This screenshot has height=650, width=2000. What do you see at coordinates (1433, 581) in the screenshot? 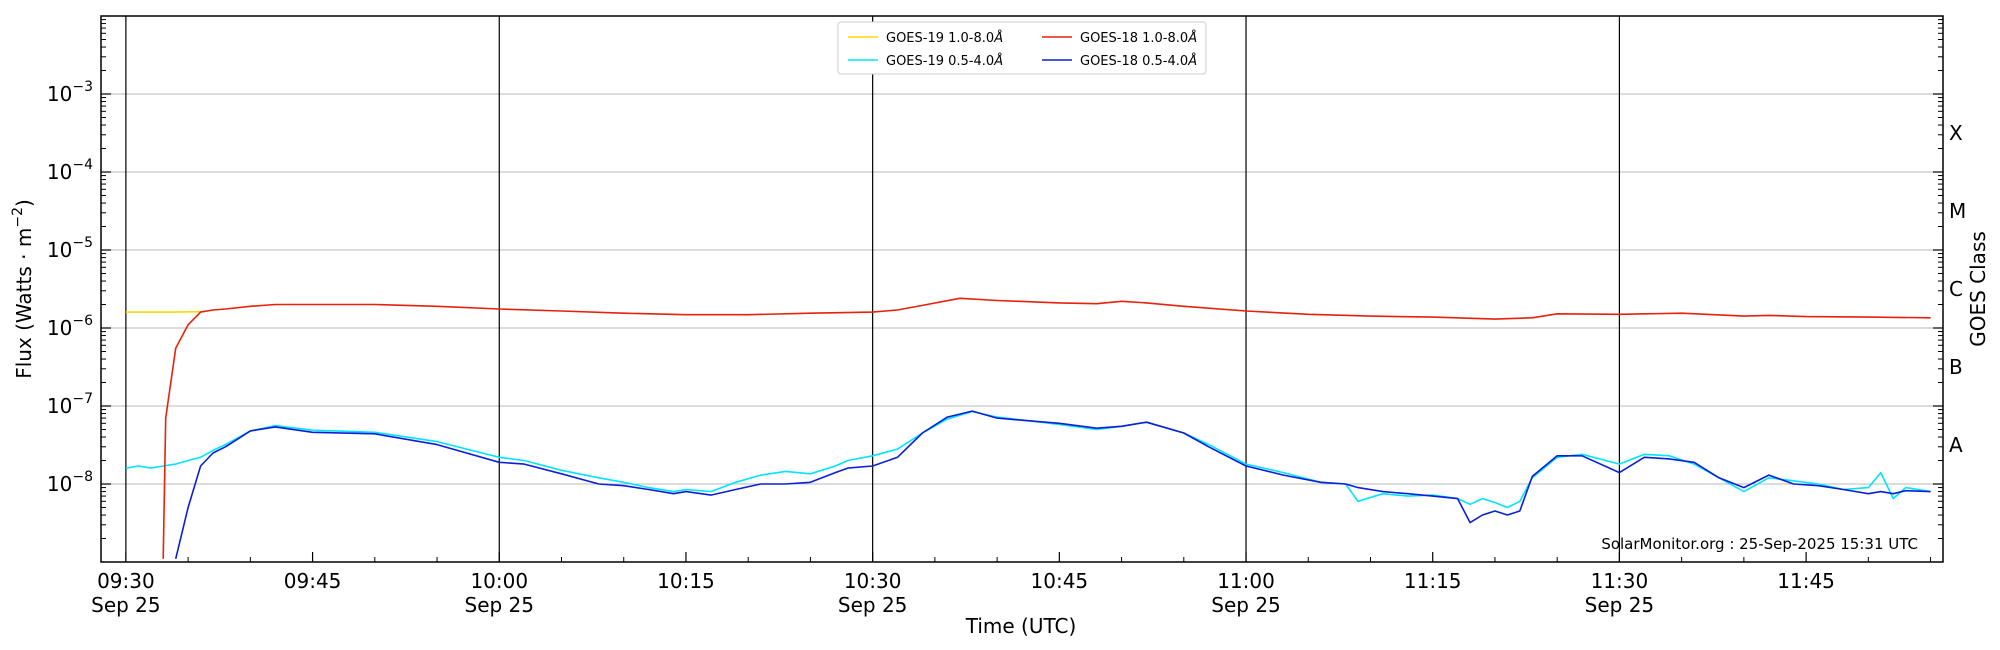
I see `x-tick-label: 11:15` at bounding box center [1433, 581].